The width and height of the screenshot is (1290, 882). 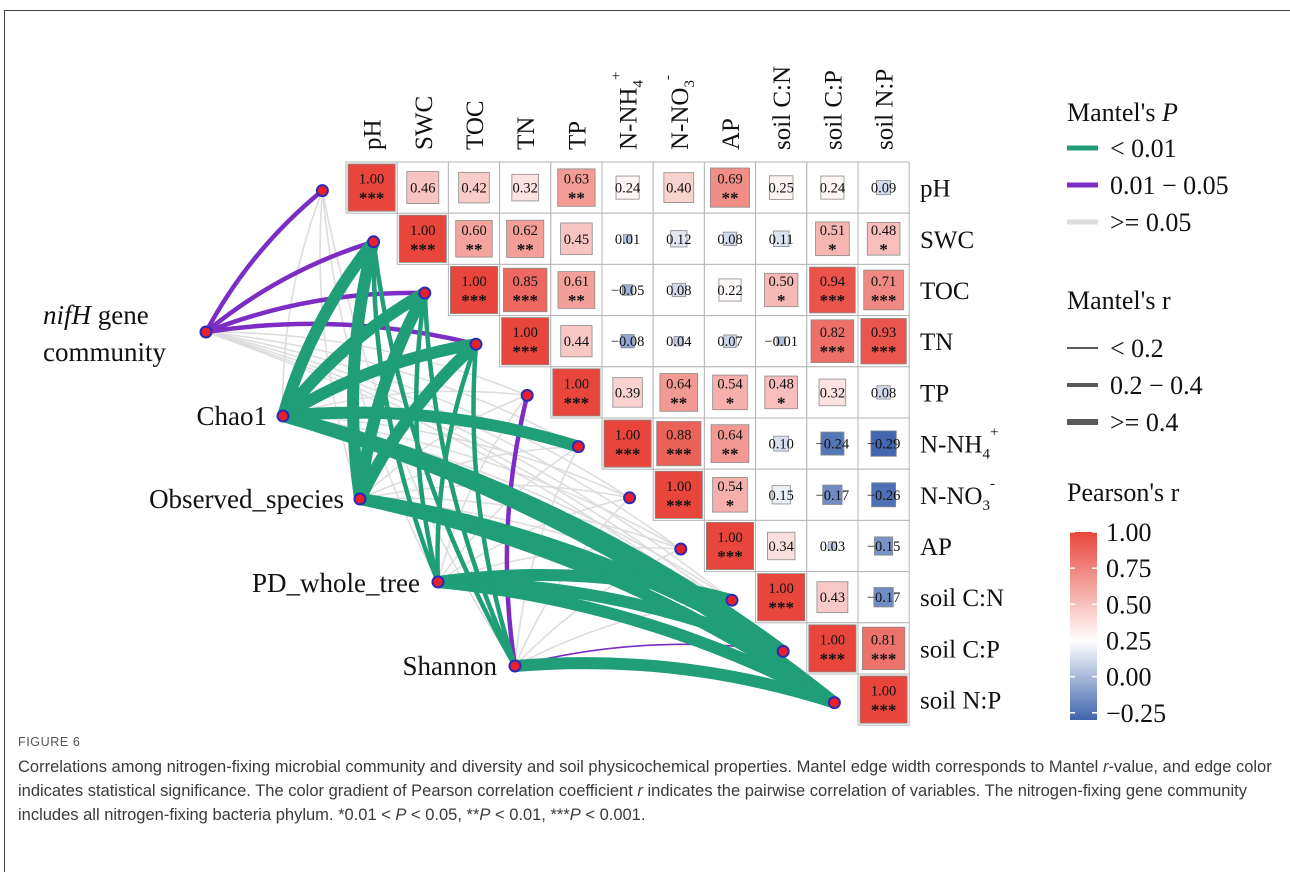 What do you see at coordinates (934, 393) in the screenshot?
I see `row-label: TP` at bounding box center [934, 393].